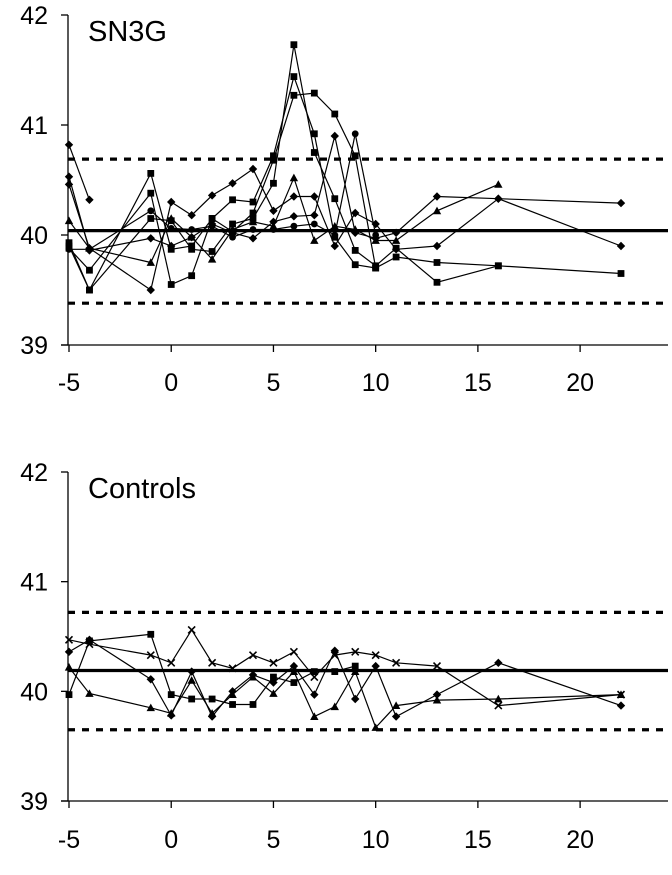  Describe the element at coordinates (69, 383) in the screenshot. I see `x-tick-label: -5` at that location.